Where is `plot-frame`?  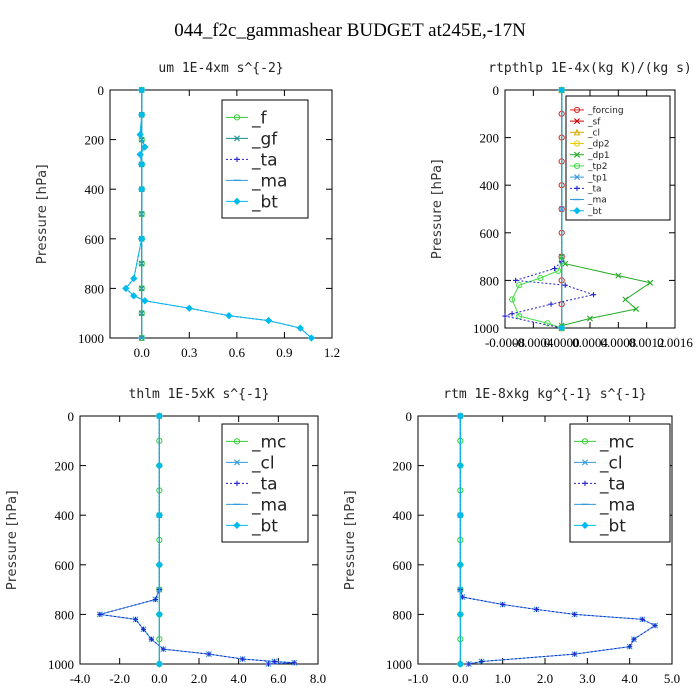 plot-frame is located at coordinates (221, 214).